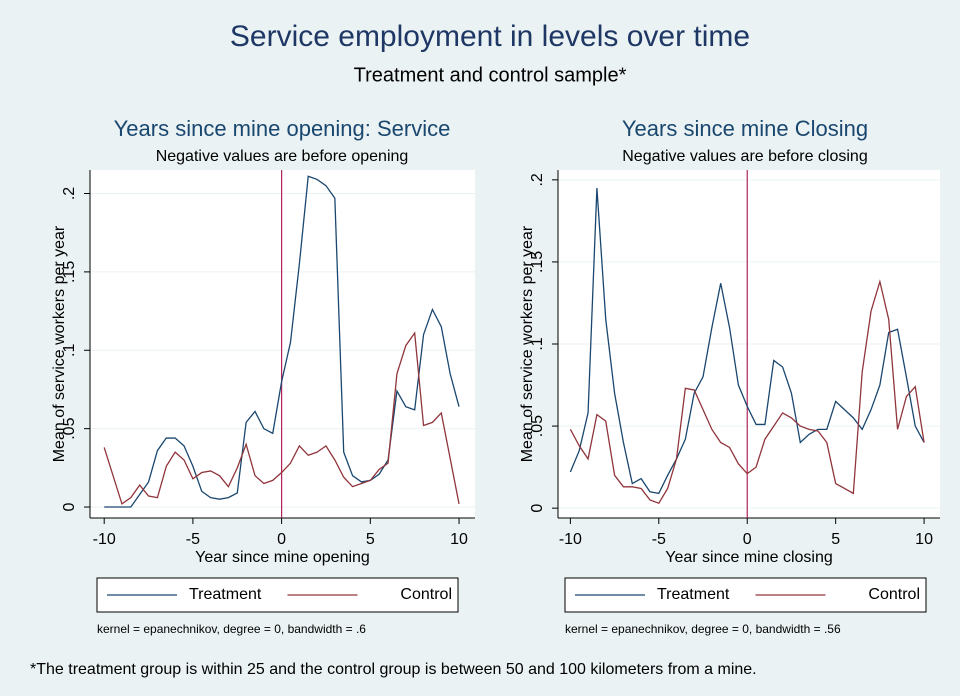 The image size is (960, 696). Describe the element at coordinates (282, 557) in the screenshot. I see `x-axis-label: Year since mine opening` at that location.